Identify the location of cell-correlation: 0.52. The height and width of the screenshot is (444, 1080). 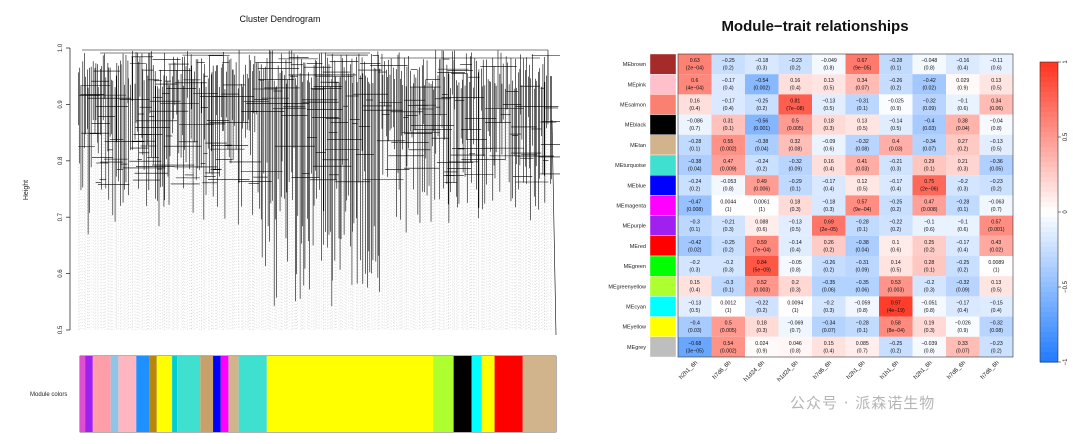
(762, 283).